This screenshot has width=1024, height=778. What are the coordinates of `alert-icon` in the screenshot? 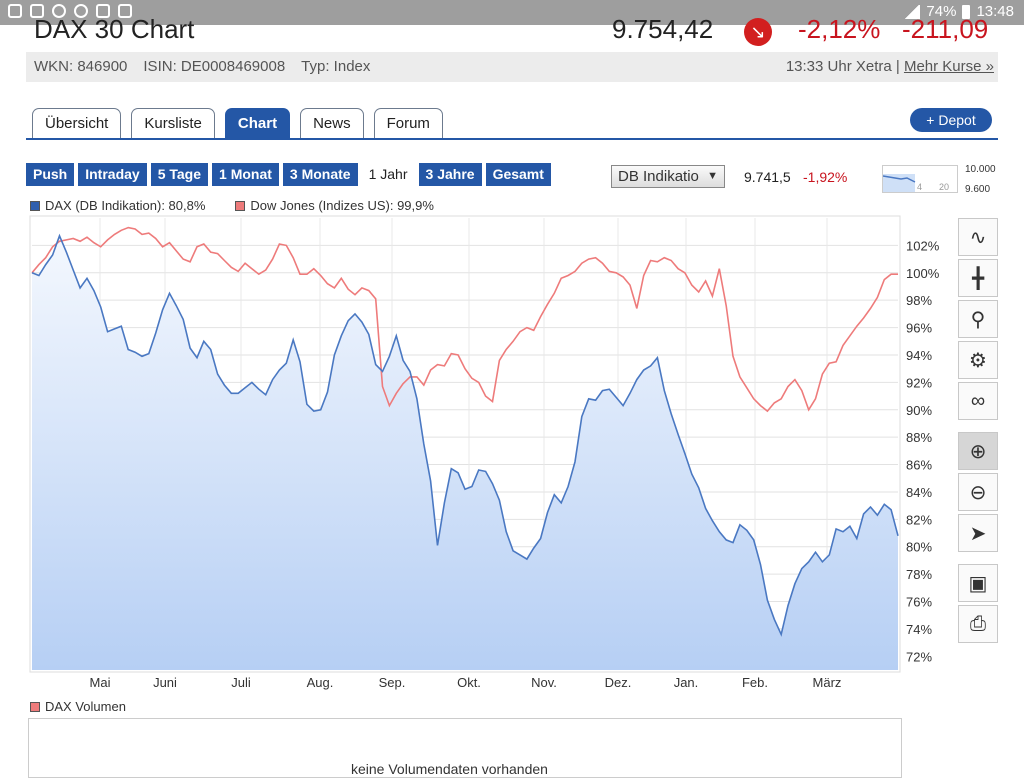 It's located at (103, 11).